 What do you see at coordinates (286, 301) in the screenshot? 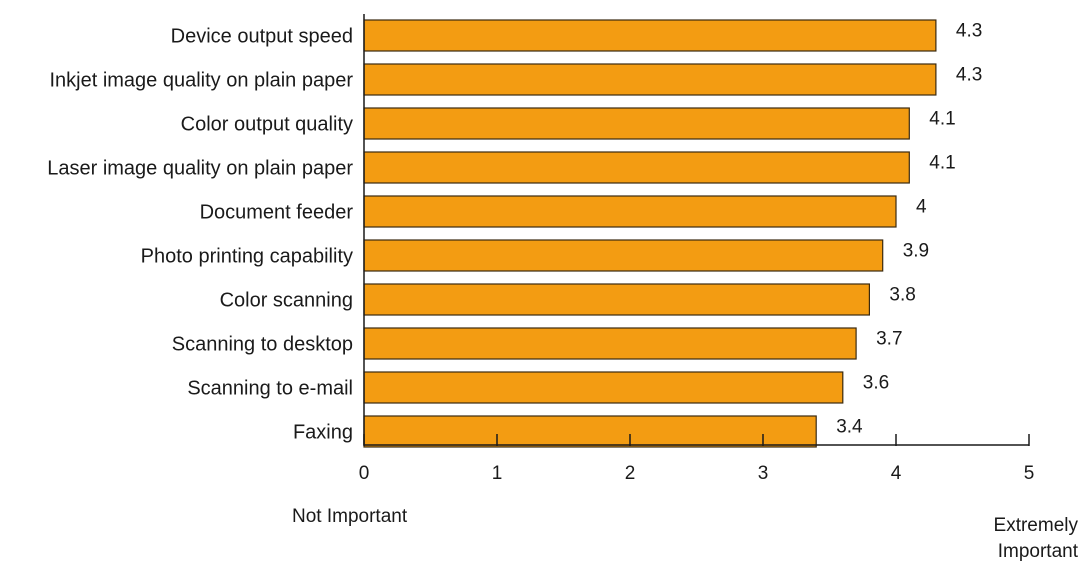
I see `category-label-6: Color scanning` at bounding box center [286, 301].